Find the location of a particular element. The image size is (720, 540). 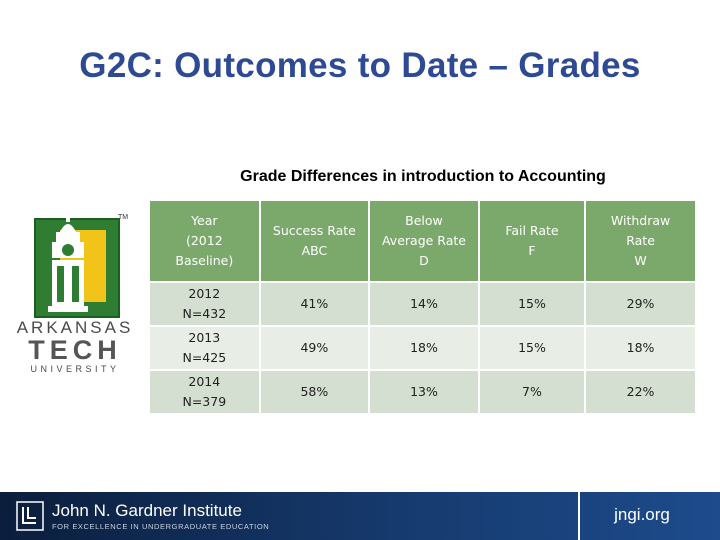

slide-title: G2C: Outcomes to Date – Grades is located at coordinates (360, 65).